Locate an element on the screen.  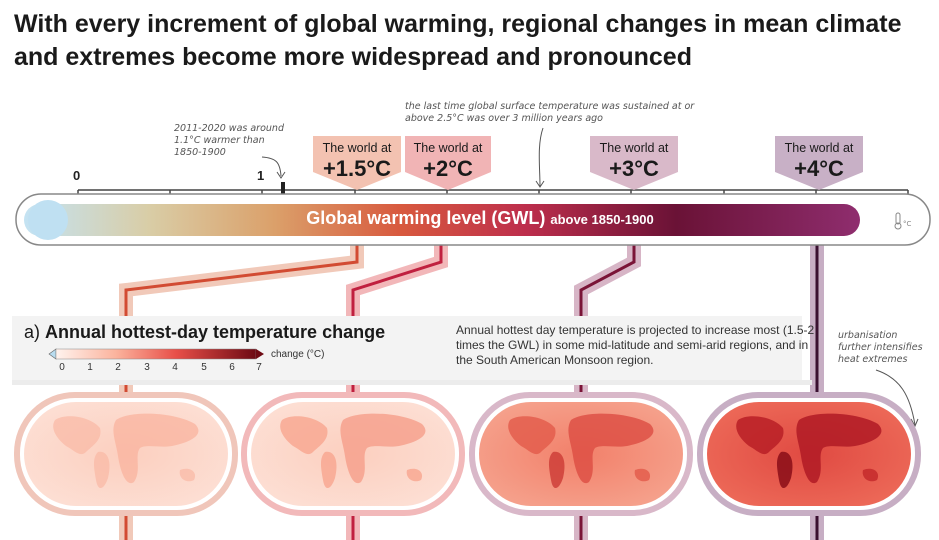
world-cards is located at coordinates (588, 163).